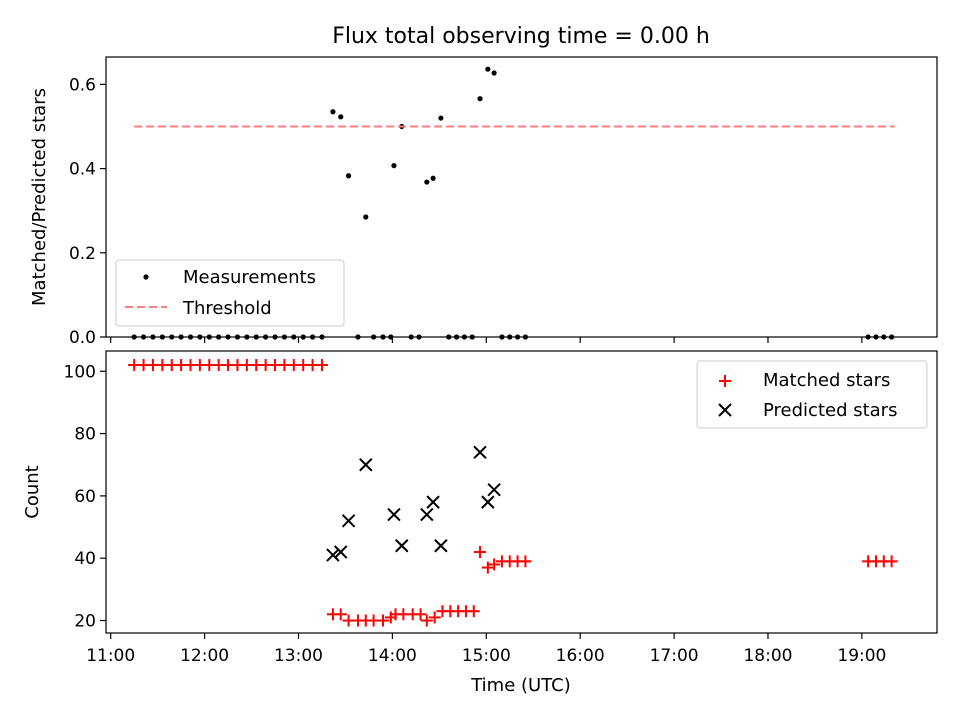 Image resolution: width=960 pixels, height=720 pixels. I want to click on bottom-y-axis-label: Count, so click(32, 491).